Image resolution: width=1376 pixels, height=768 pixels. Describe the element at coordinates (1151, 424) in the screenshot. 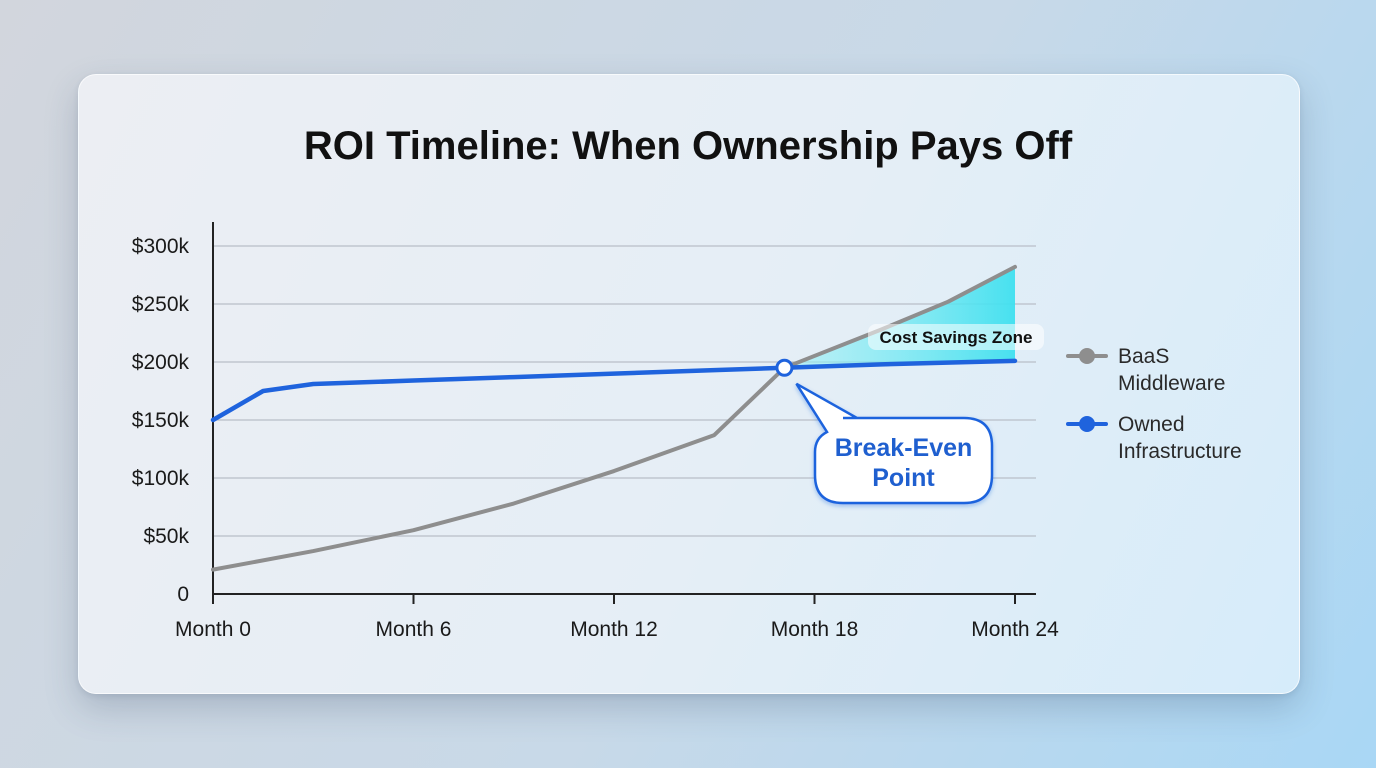

I see `legend-label: Owned` at that location.